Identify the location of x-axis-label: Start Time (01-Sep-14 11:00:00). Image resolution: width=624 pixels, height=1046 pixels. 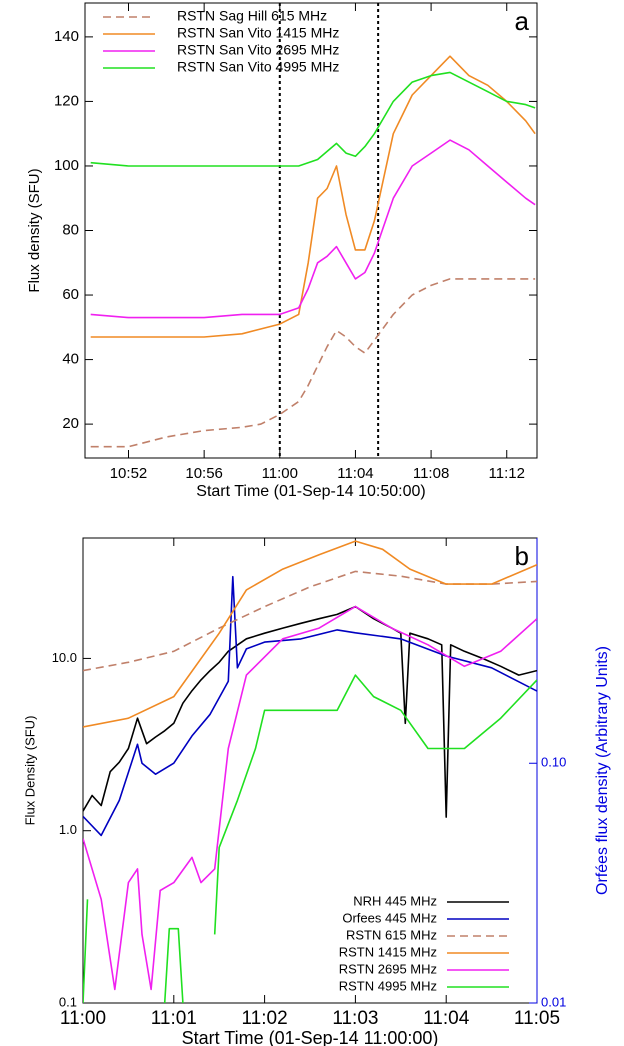
(310, 1037).